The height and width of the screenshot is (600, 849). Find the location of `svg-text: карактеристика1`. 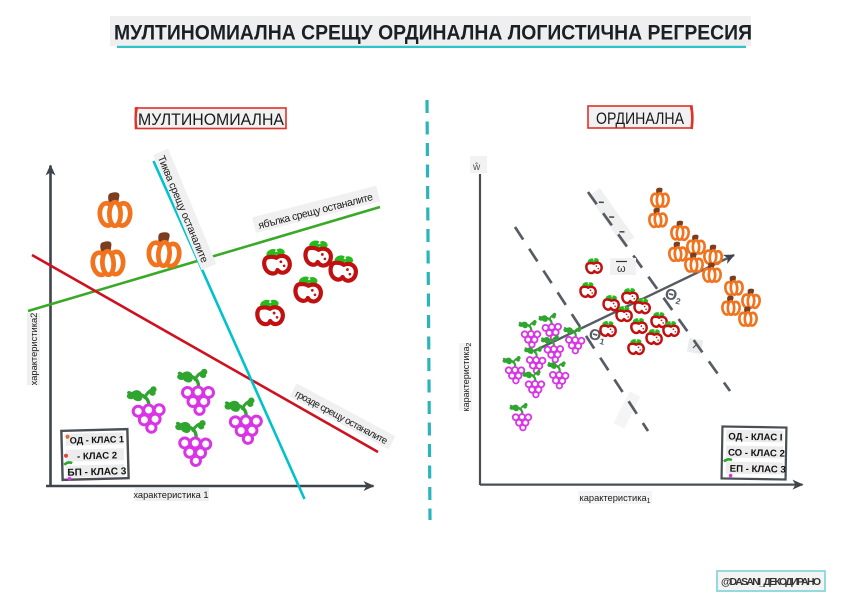

svg-text: карактеристика1 is located at coordinates (614, 499).